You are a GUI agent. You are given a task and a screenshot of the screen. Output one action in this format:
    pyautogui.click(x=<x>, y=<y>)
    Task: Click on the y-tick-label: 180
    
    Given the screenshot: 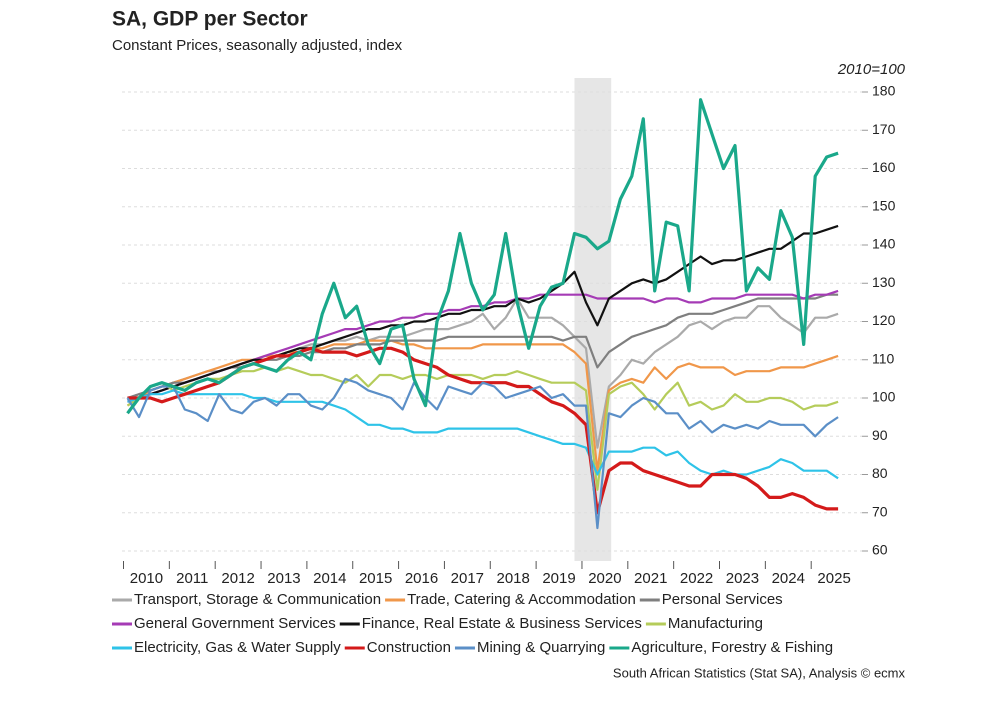 What is the action you would take?
    pyautogui.click(x=884, y=91)
    